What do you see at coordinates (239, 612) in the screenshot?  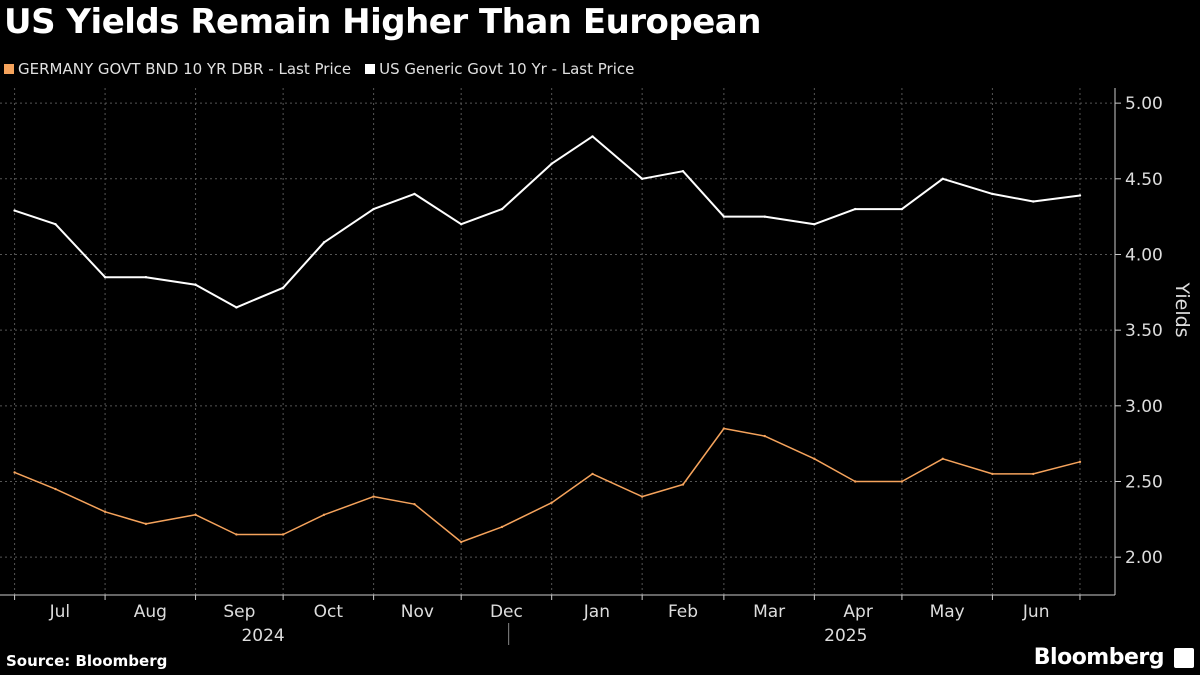 I see `x-tick-label: Sep` at bounding box center [239, 612].